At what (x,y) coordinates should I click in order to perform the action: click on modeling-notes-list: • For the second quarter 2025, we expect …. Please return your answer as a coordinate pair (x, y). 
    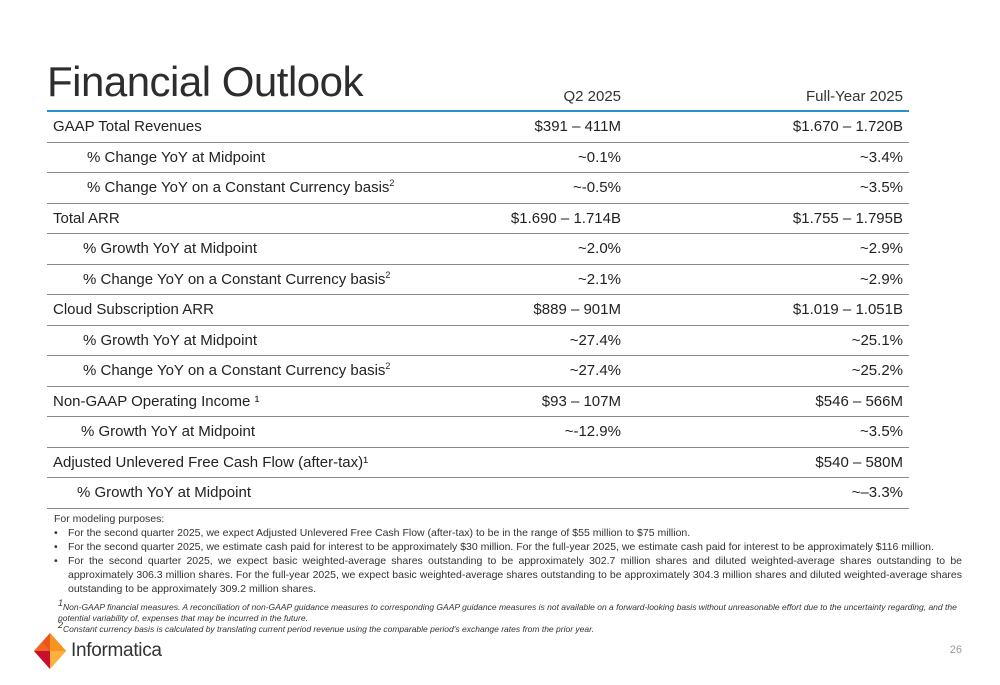
    Looking at the image, I should click on (508, 561).